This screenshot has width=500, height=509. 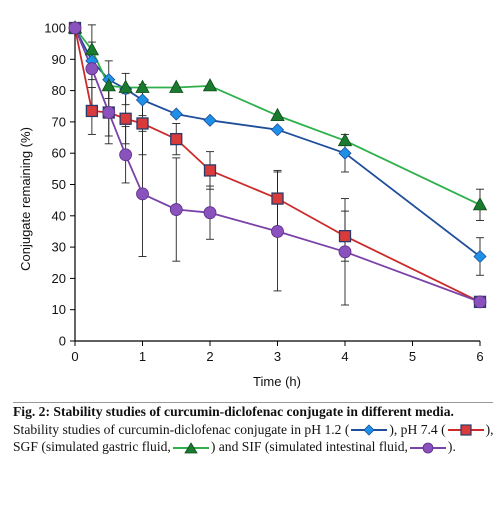 What do you see at coordinates (344, 356) in the screenshot?
I see `x-tick-label: 4` at bounding box center [344, 356].